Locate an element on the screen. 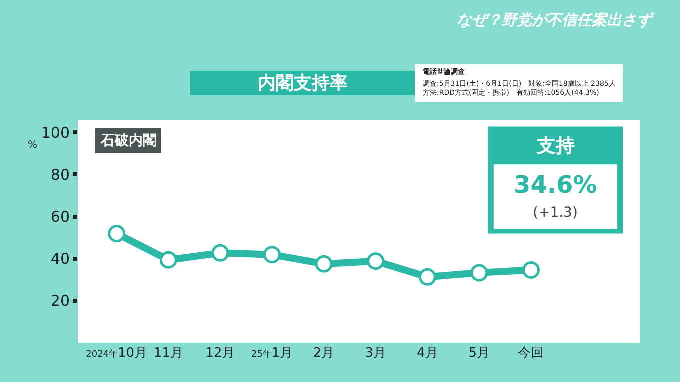 The image size is (680, 382). x-tick-label: 今回 is located at coordinates (531, 353).